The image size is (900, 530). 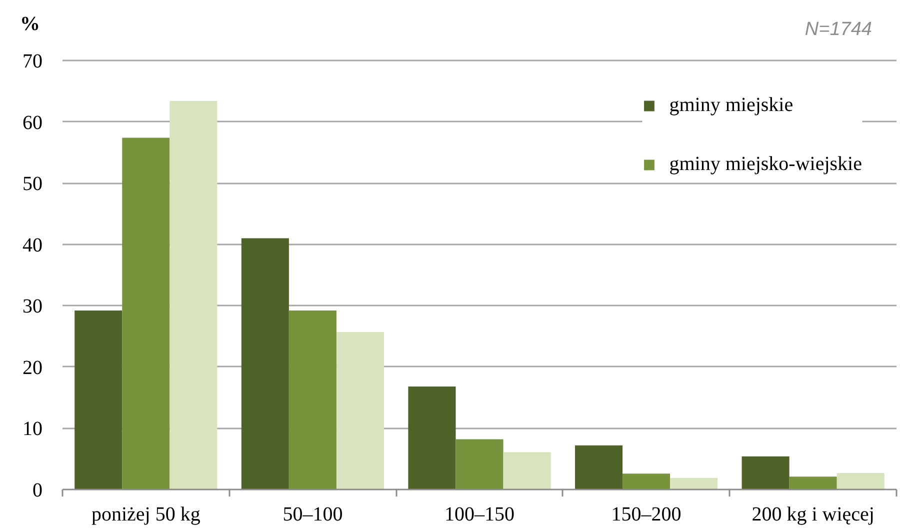 What do you see at coordinates (32, 307) in the screenshot?
I see `y-tick-label: 30` at bounding box center [32, 307].